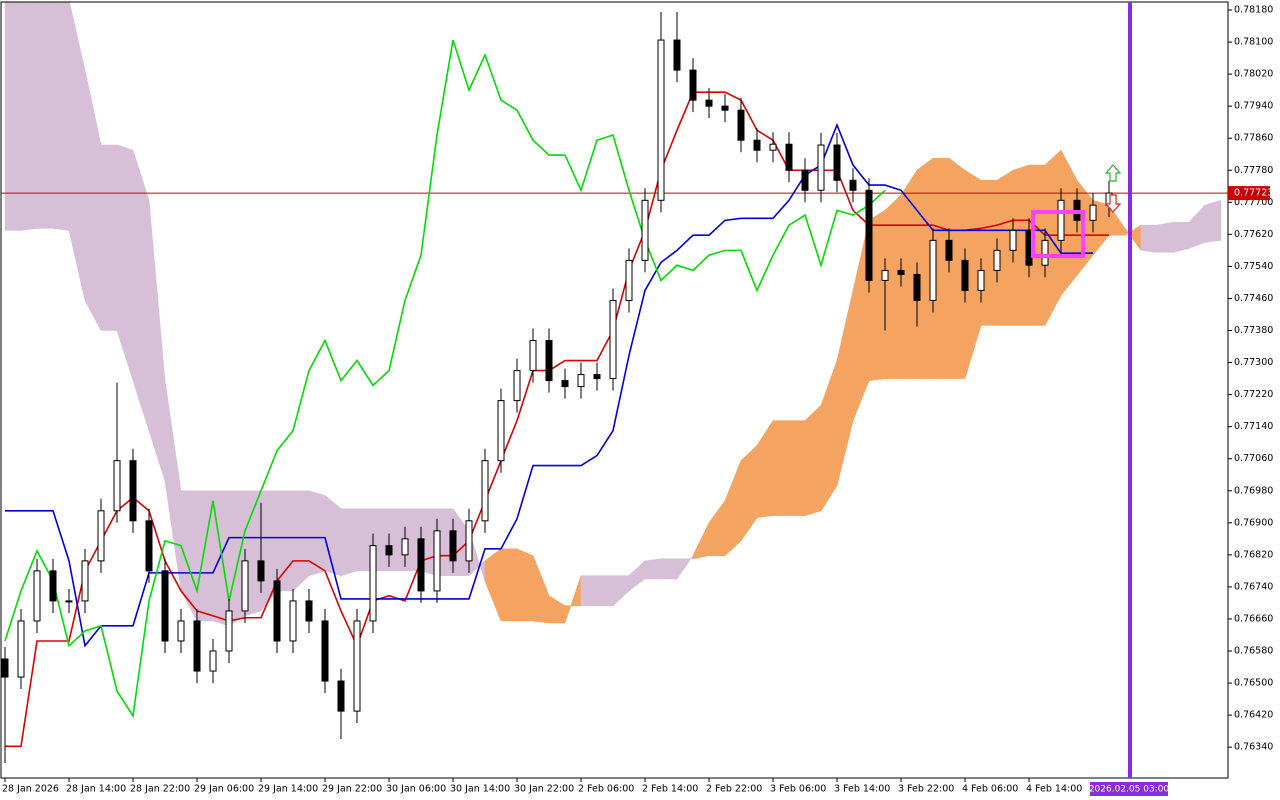 The width and height of the screenshot is (1280, 800). What do you see at coordinates (1253, 747) in the screenshot?
I see `y-tick-label: 0.76340` at bounding box center [1253, 747].